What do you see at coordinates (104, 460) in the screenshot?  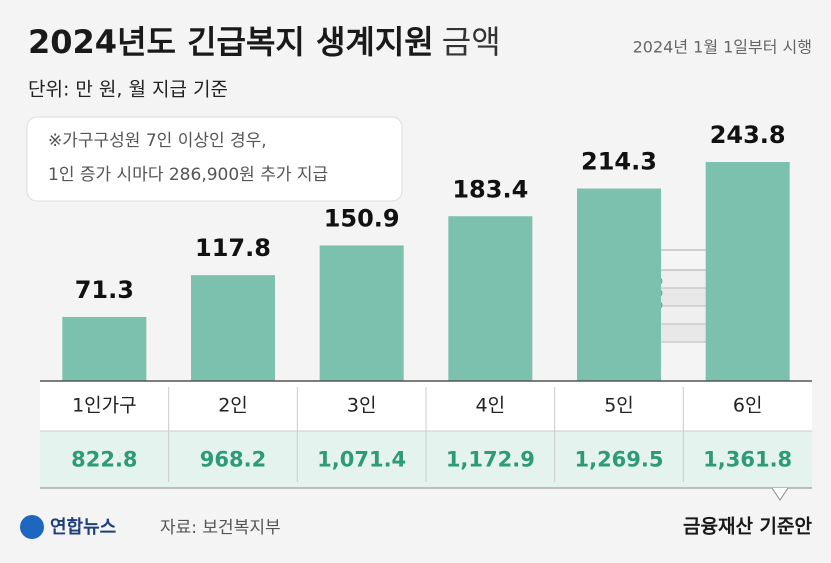 I see `table-cell: 822.8` at bounding box center [104, 460].